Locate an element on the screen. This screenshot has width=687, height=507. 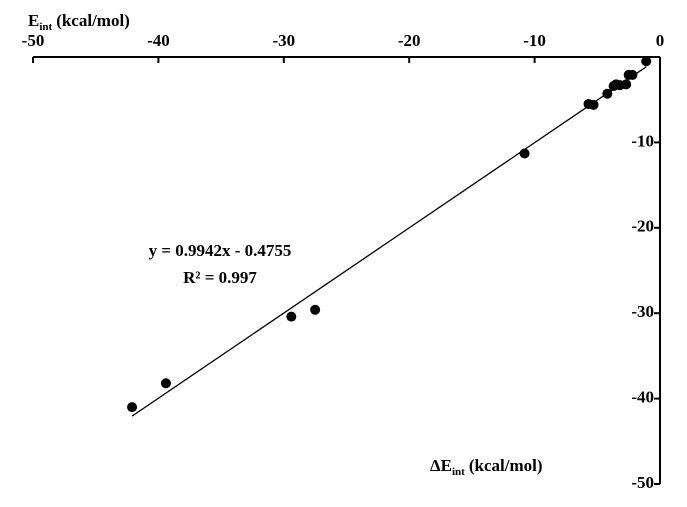
x-tick-label: -20 is located at coordinates (409, 40).